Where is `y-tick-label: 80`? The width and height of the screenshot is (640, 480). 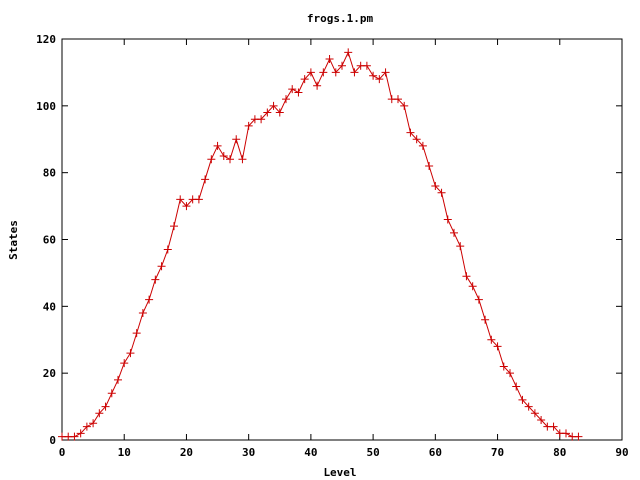 y-tick-label: 80 is located at coordinates (49, 173).